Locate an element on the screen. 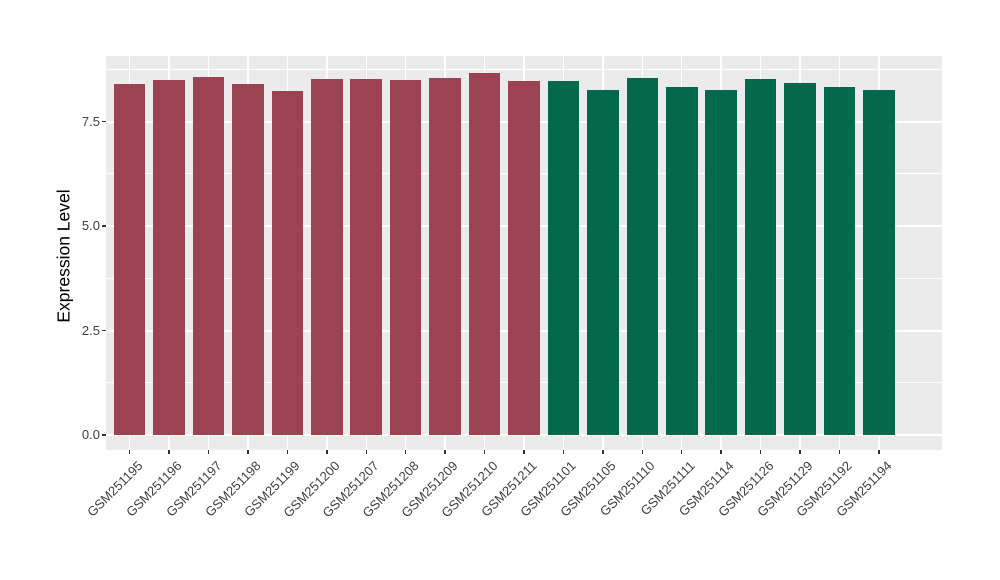 This screenshot has height=580, width=1000. bar-GSM251126 is located at coordinates (760, 256).